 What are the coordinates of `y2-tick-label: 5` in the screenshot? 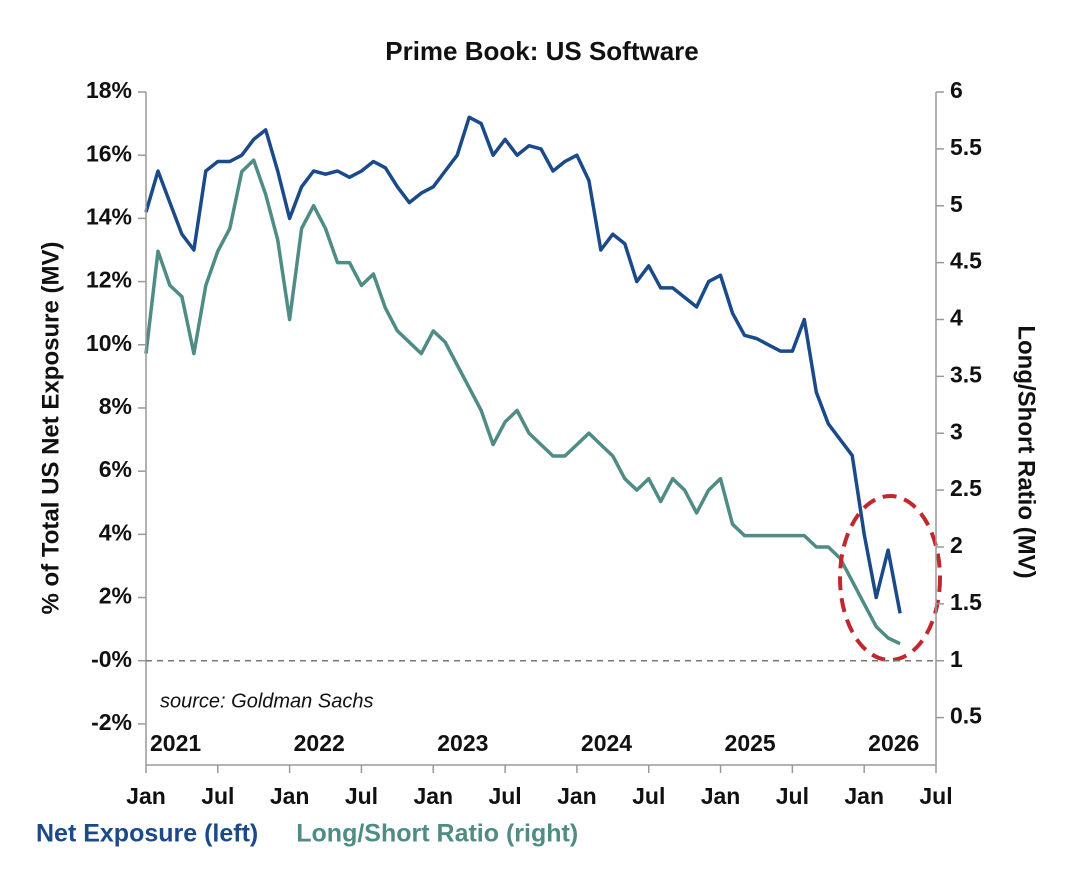 It's located at (956, 204).